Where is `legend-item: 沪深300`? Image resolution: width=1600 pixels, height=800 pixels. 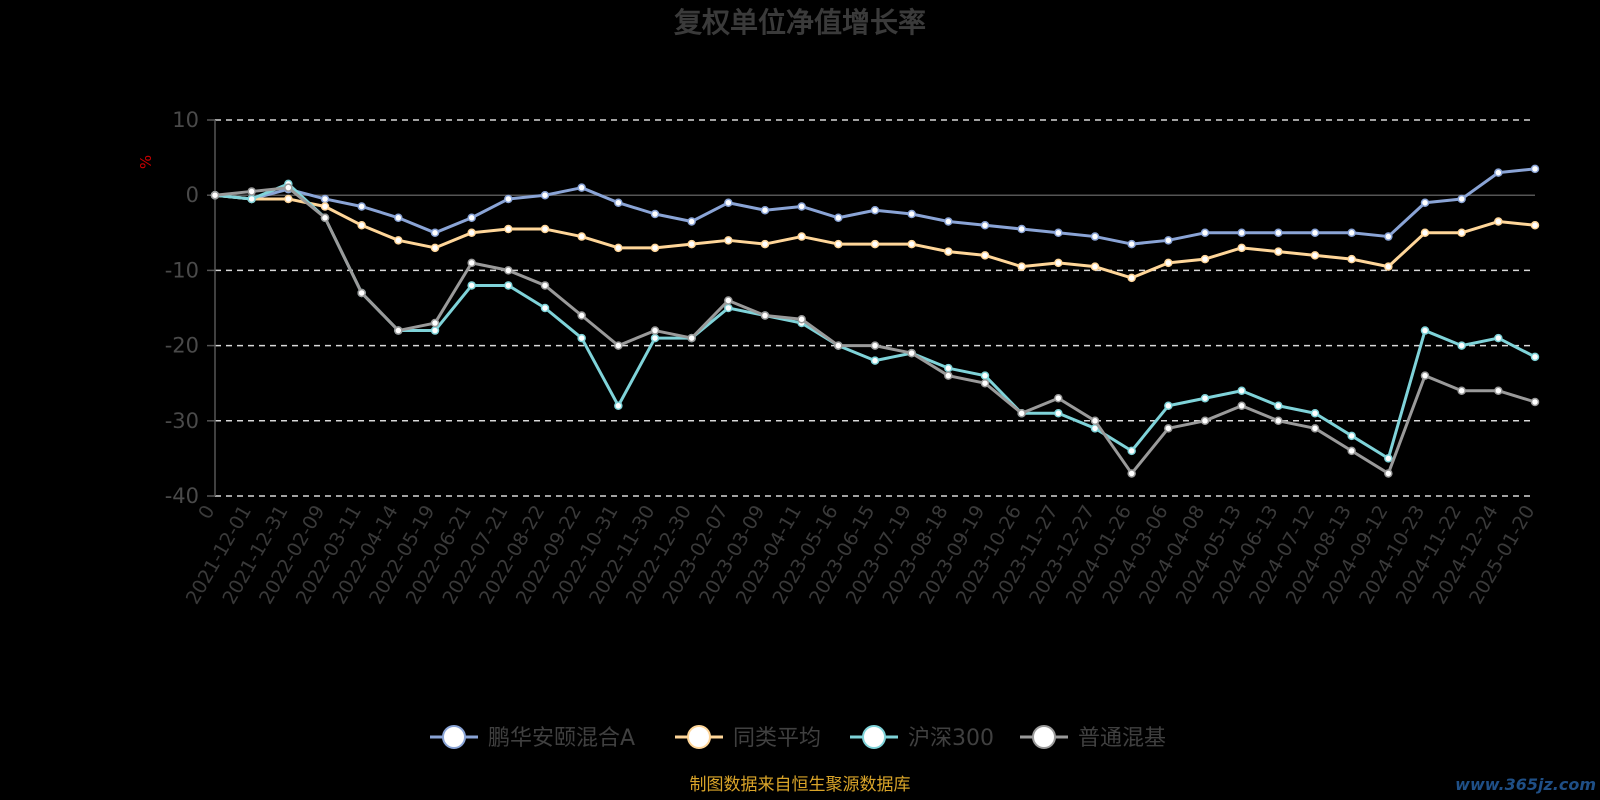
legend-item: 沪深300 is located at coordinates (922, 738).